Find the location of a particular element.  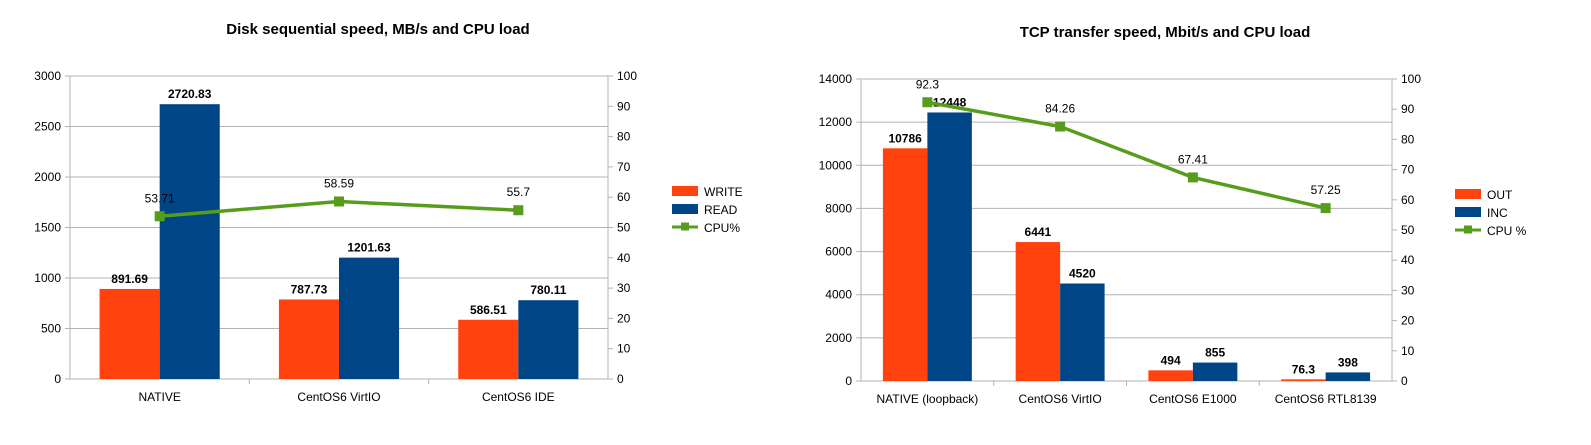

legend-label: CPU% is located at coordinates (722, 228).